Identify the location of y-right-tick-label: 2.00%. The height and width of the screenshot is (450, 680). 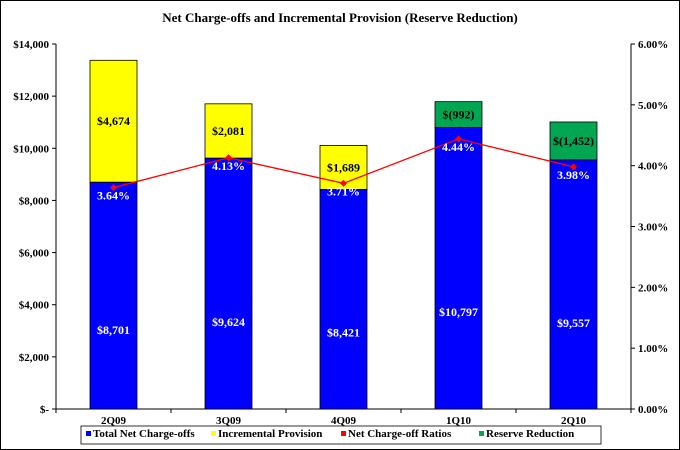
(653, 288).